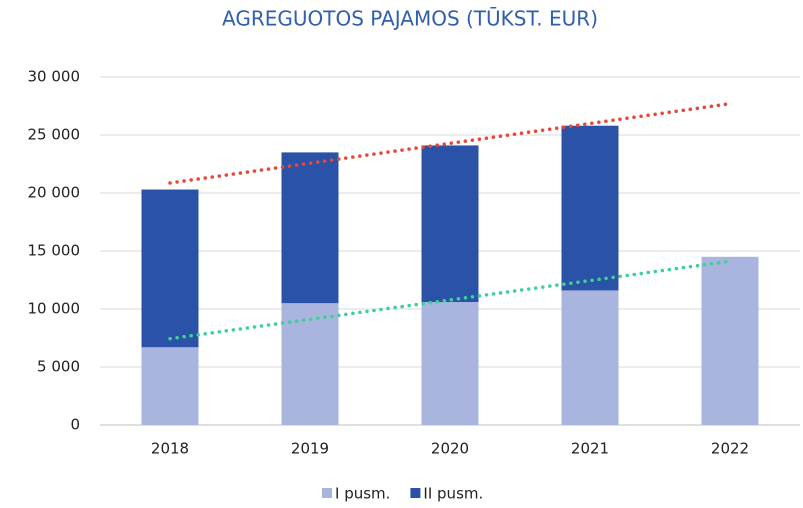  I want to click on x-tick-label: 2021, so click(590, 449).